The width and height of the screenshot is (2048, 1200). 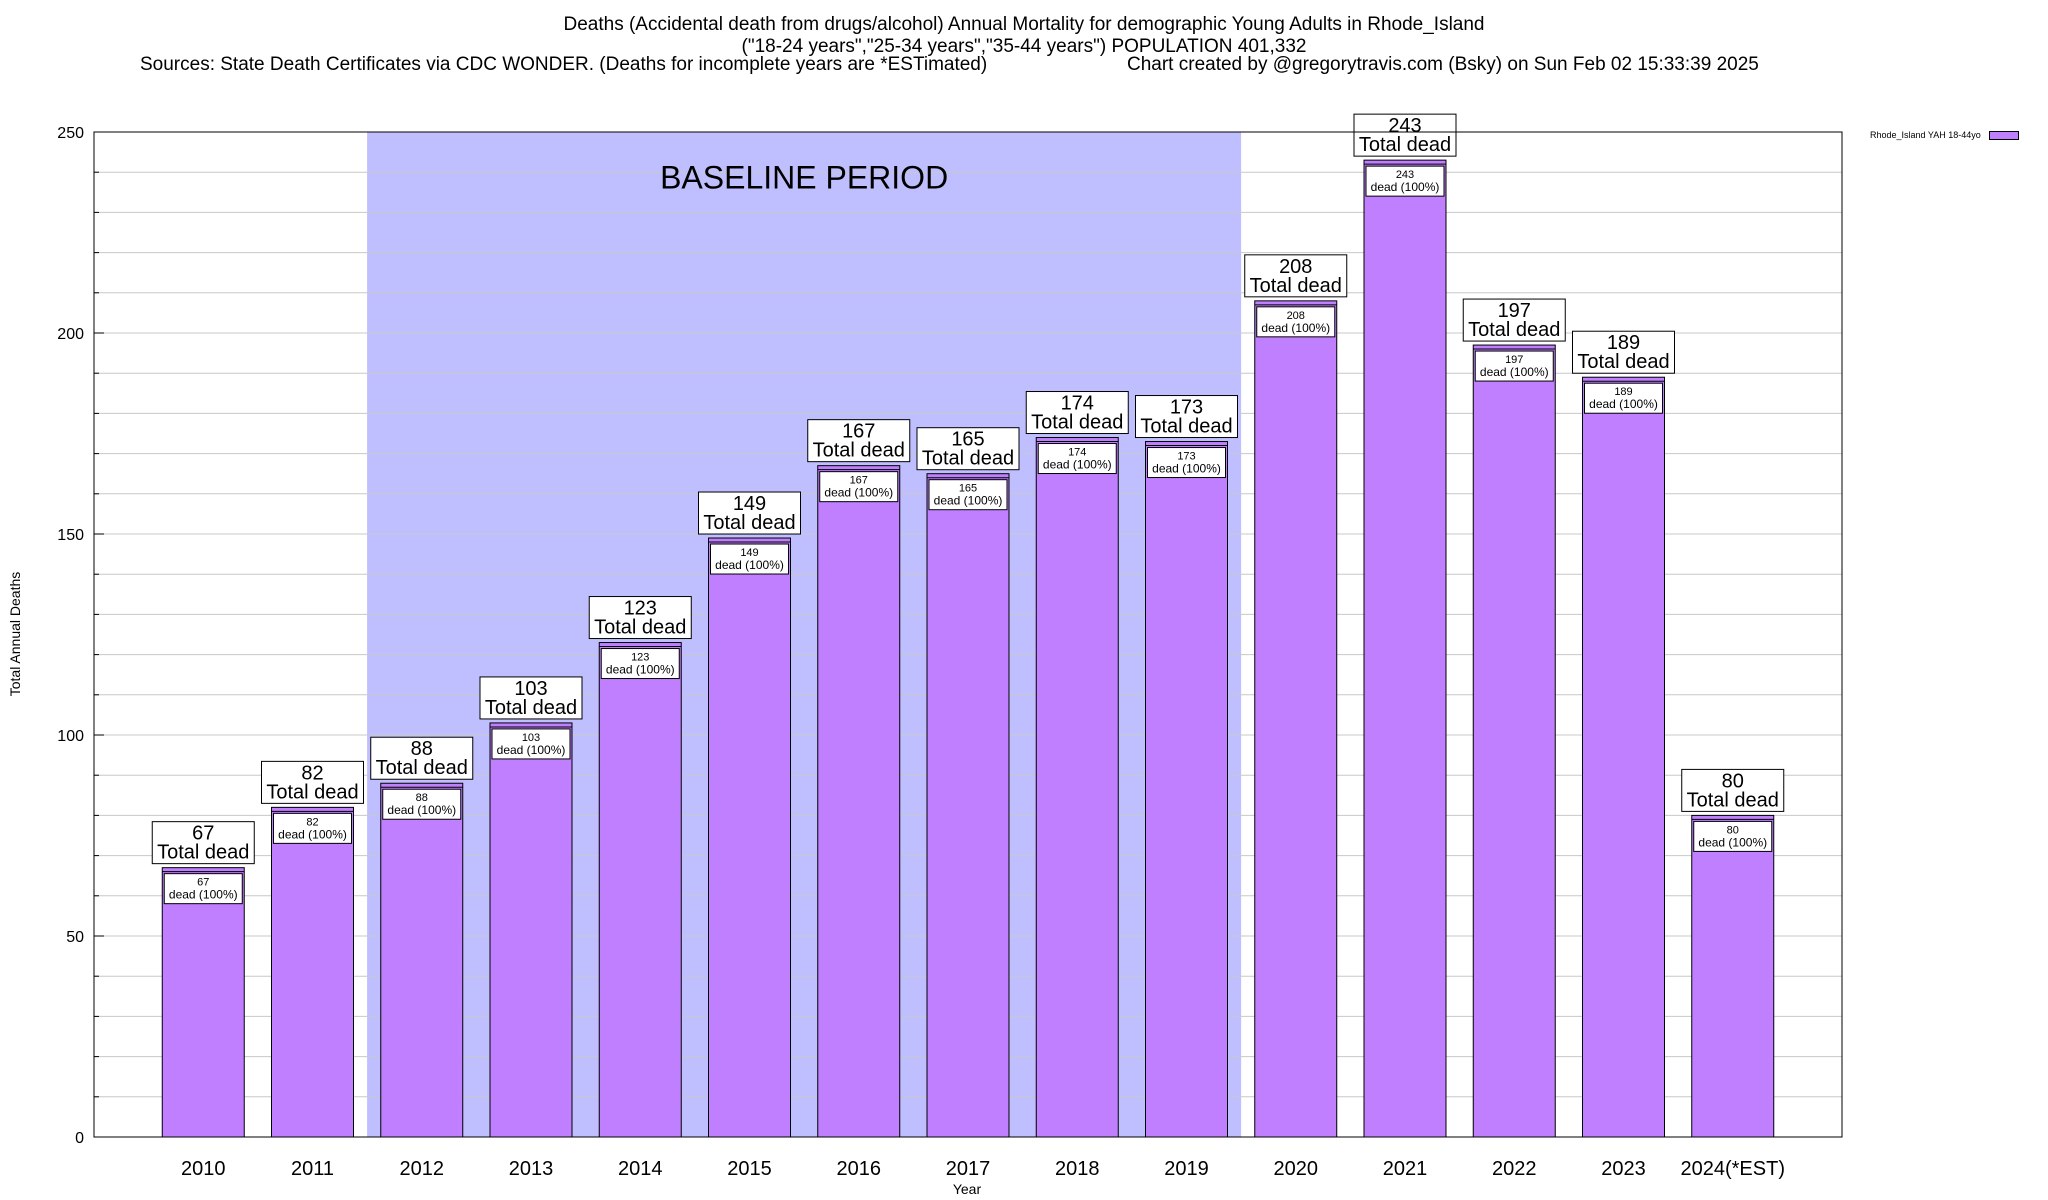 What do you see at coordinates (859, 481) in the screenshot?
I see `inner-value-label: 167` at bounding box center [859, 481].